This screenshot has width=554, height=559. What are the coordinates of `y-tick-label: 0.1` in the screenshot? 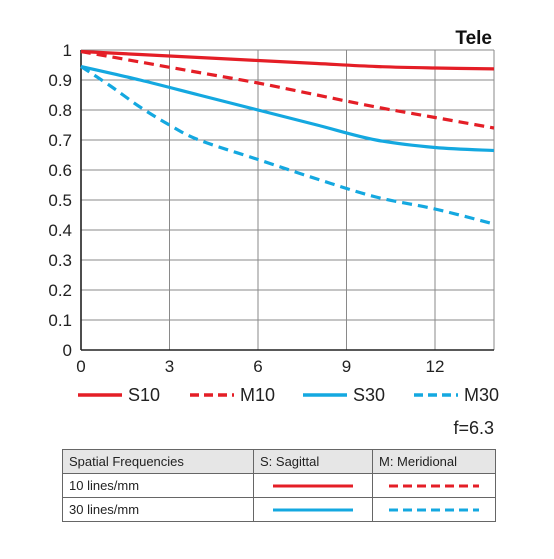 It's located at (60, 320).